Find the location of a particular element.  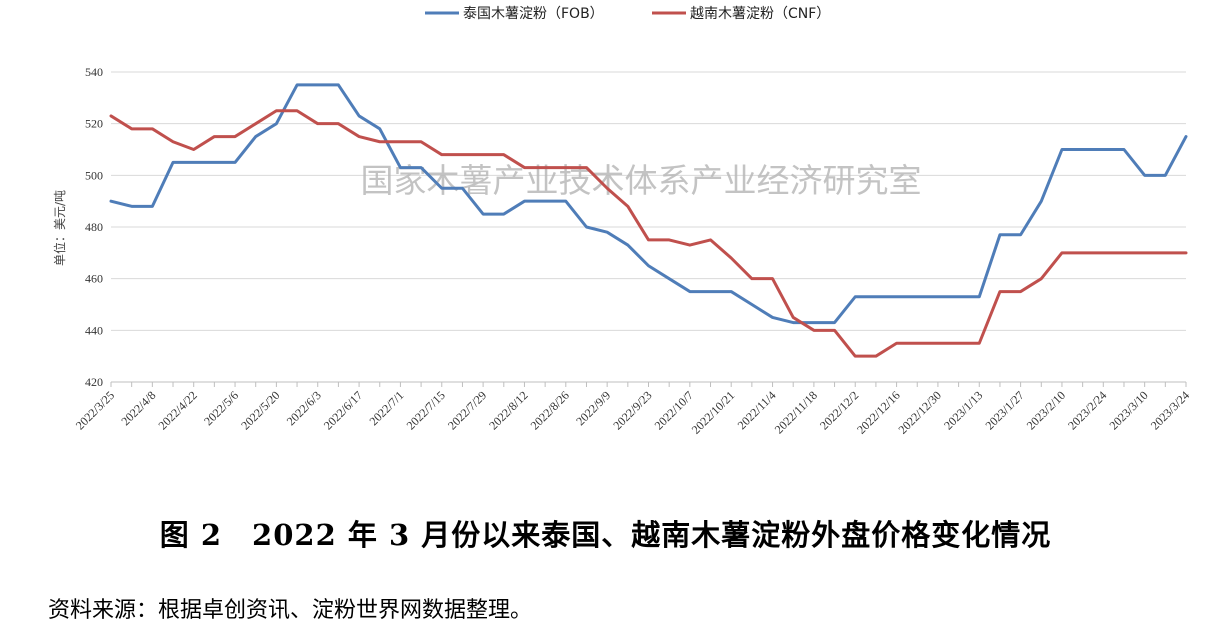

figure-caption: 图 2 2022 年 3 月份以来泰国、越南木薯淀粉外盘价格变化情况 is located at coordinates (605, 535).